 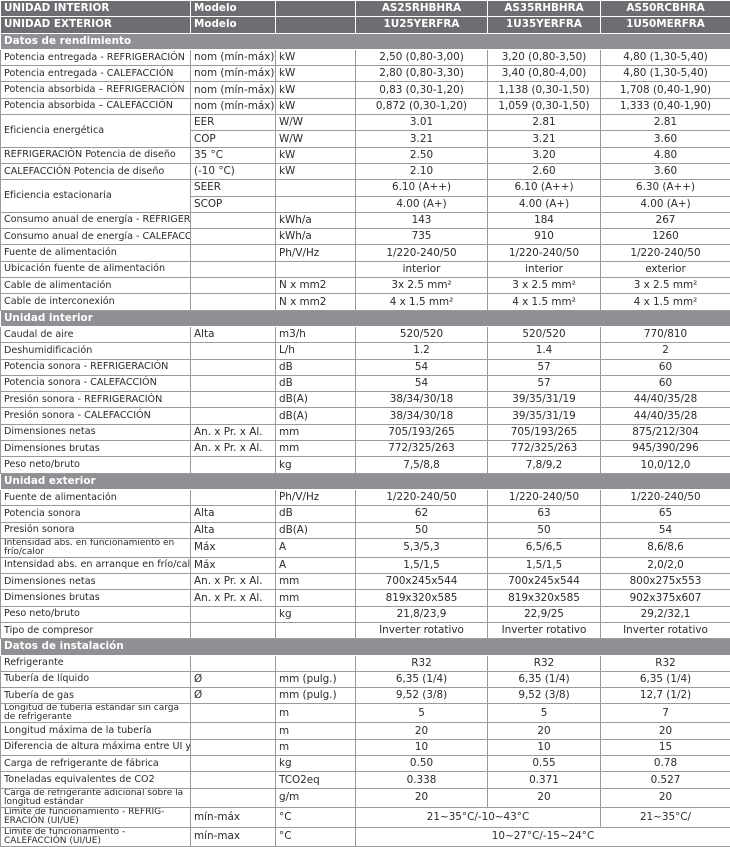 What do you see at coordinates (544, 780) in the screenshot?
I see `value-cell: 0.371` at bounding box center [544, 780].